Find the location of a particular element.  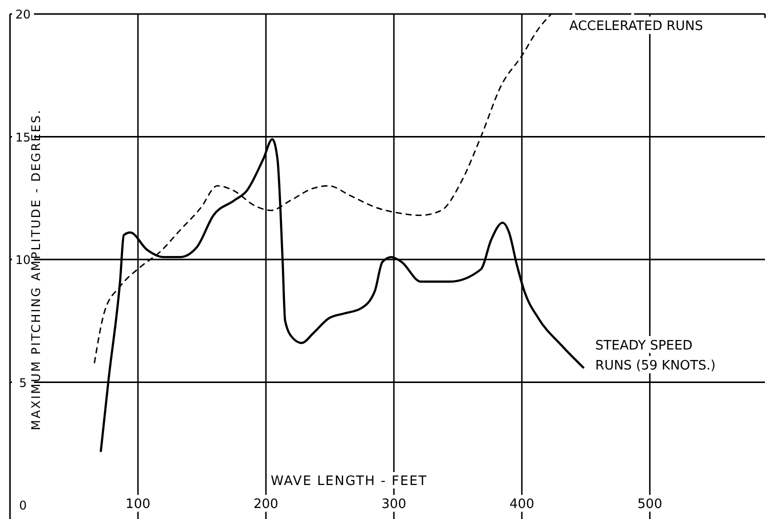

x-tick-label: 400 is located at coordinates (521, 504).